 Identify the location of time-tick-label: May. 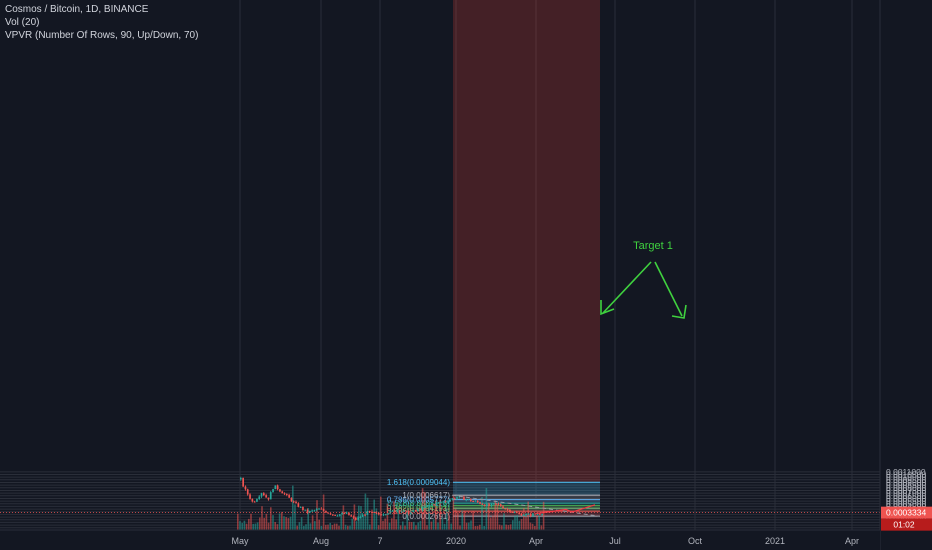
(240, 541).